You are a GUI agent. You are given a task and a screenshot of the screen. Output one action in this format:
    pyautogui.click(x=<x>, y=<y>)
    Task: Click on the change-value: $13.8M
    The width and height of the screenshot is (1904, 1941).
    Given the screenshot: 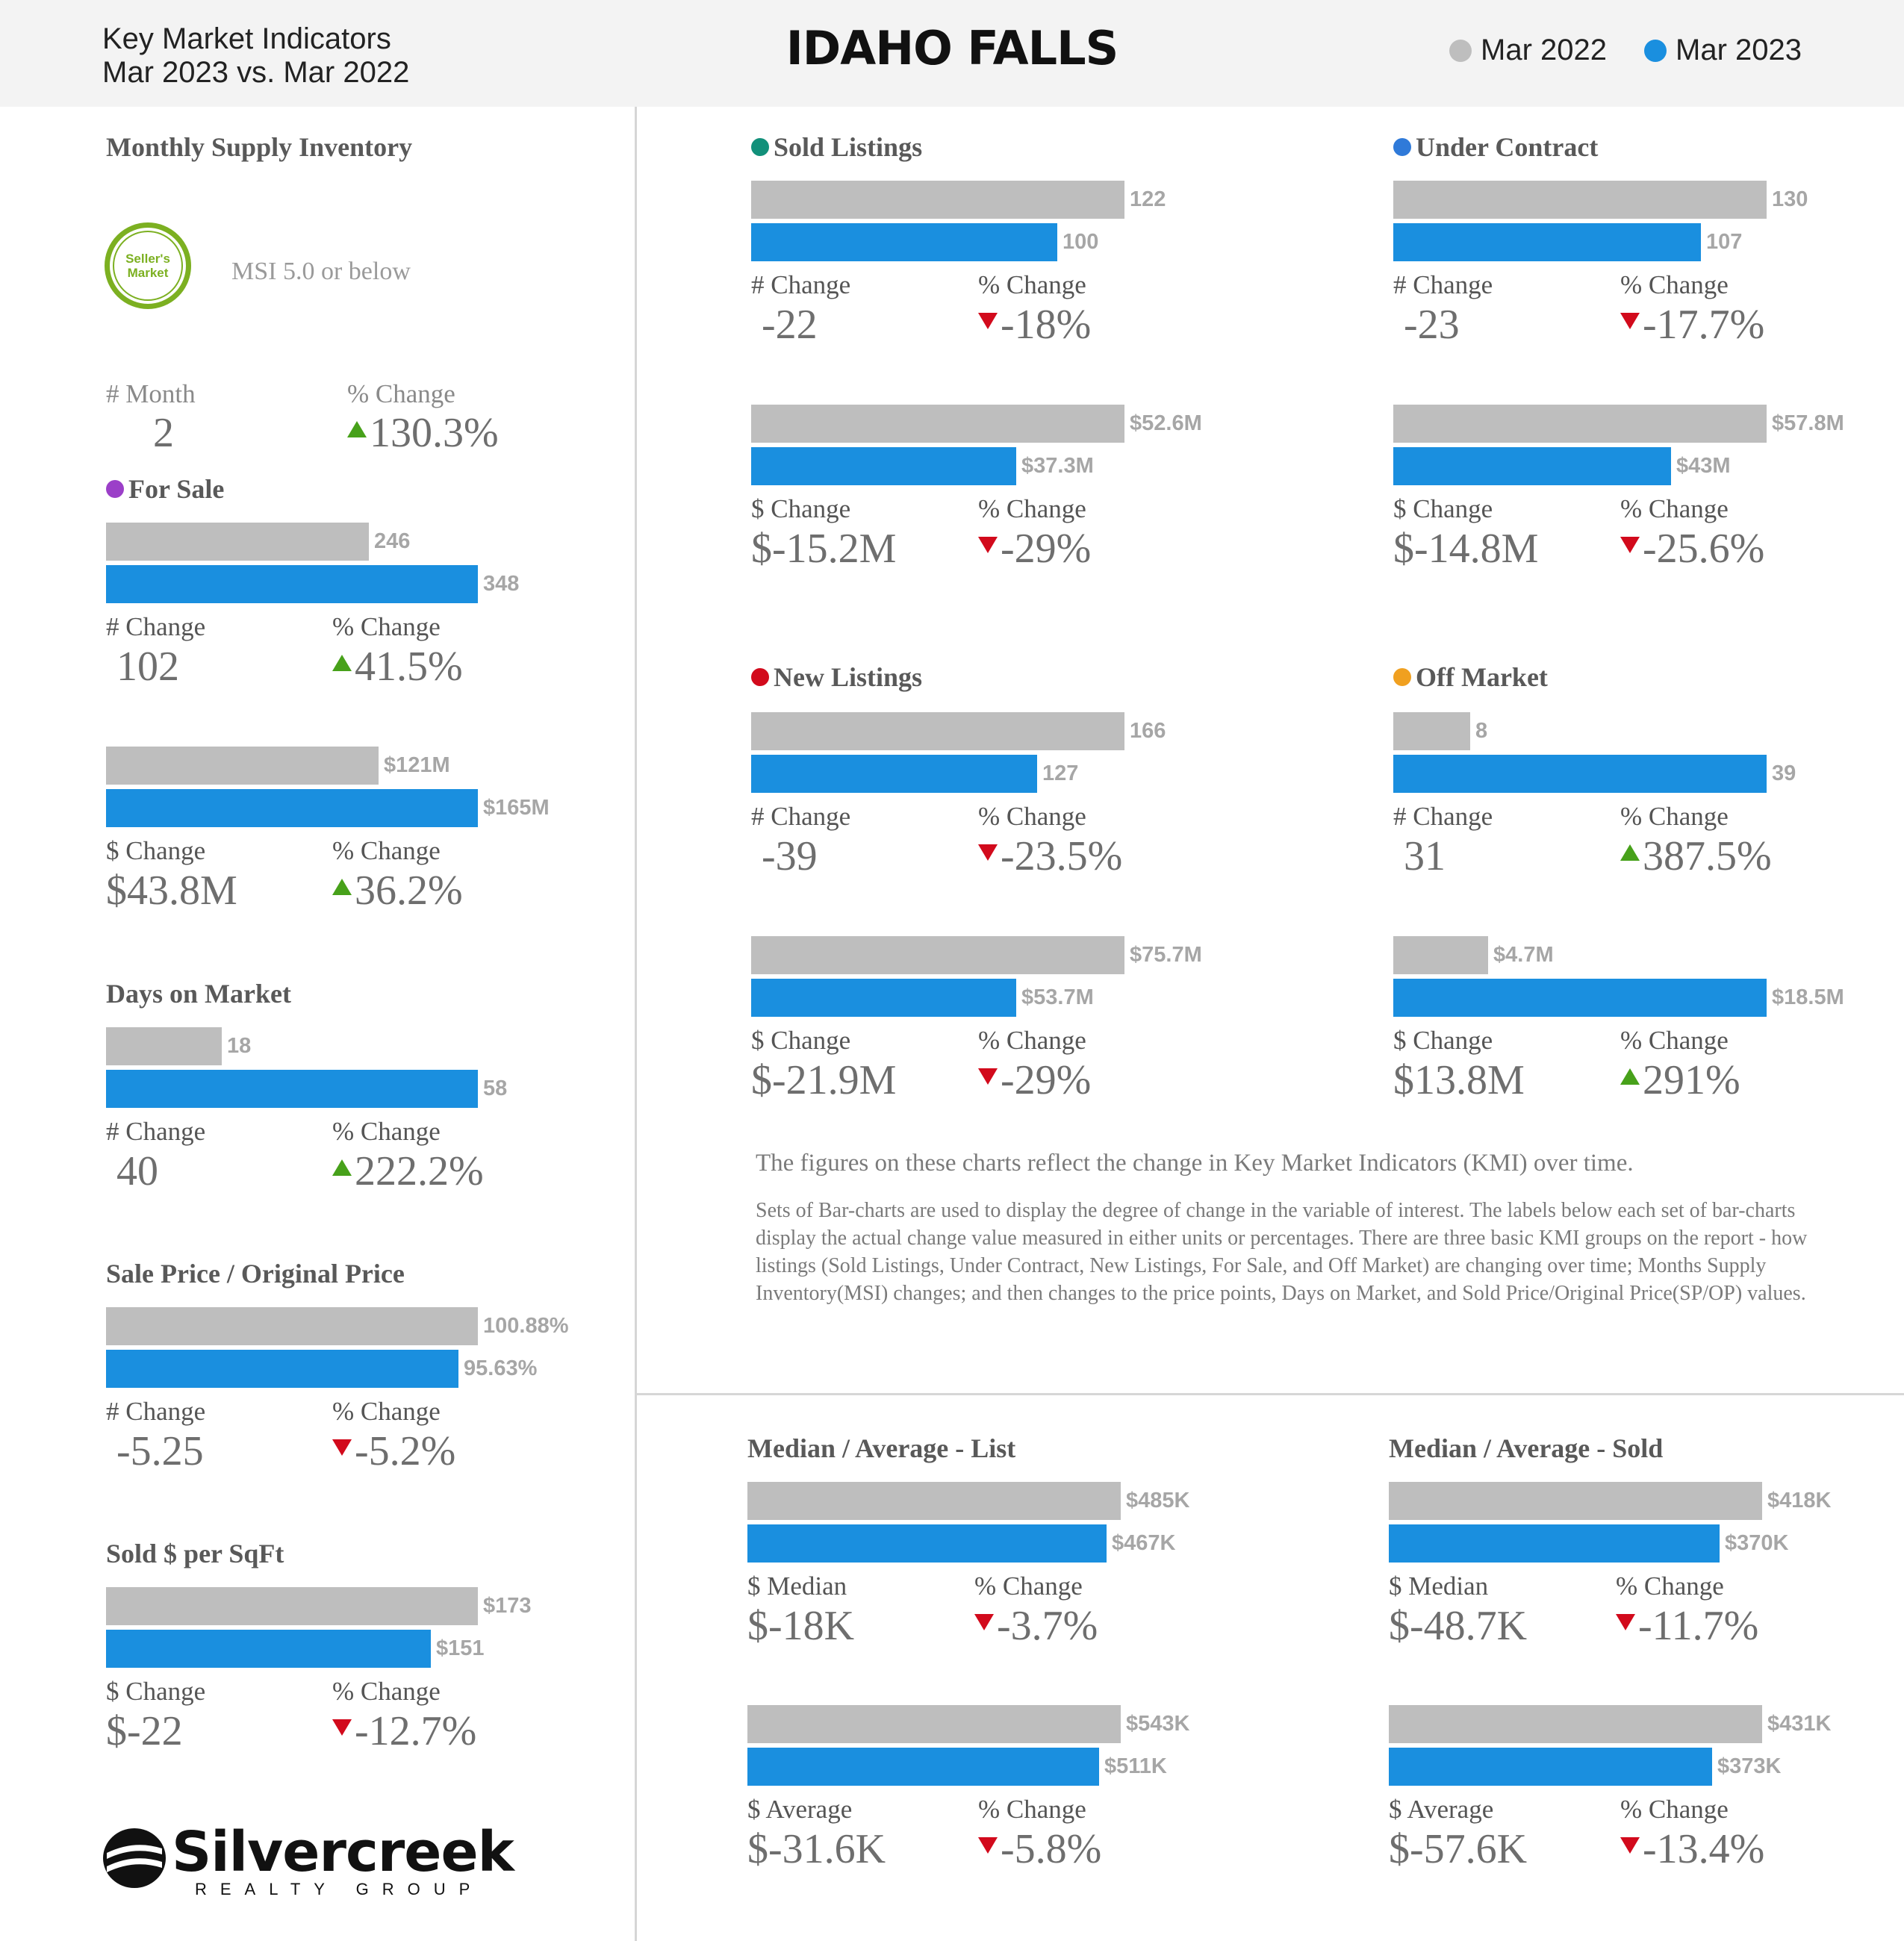 What is the action you would take?
    pyautogui.click(x=1459, y=1080)
    